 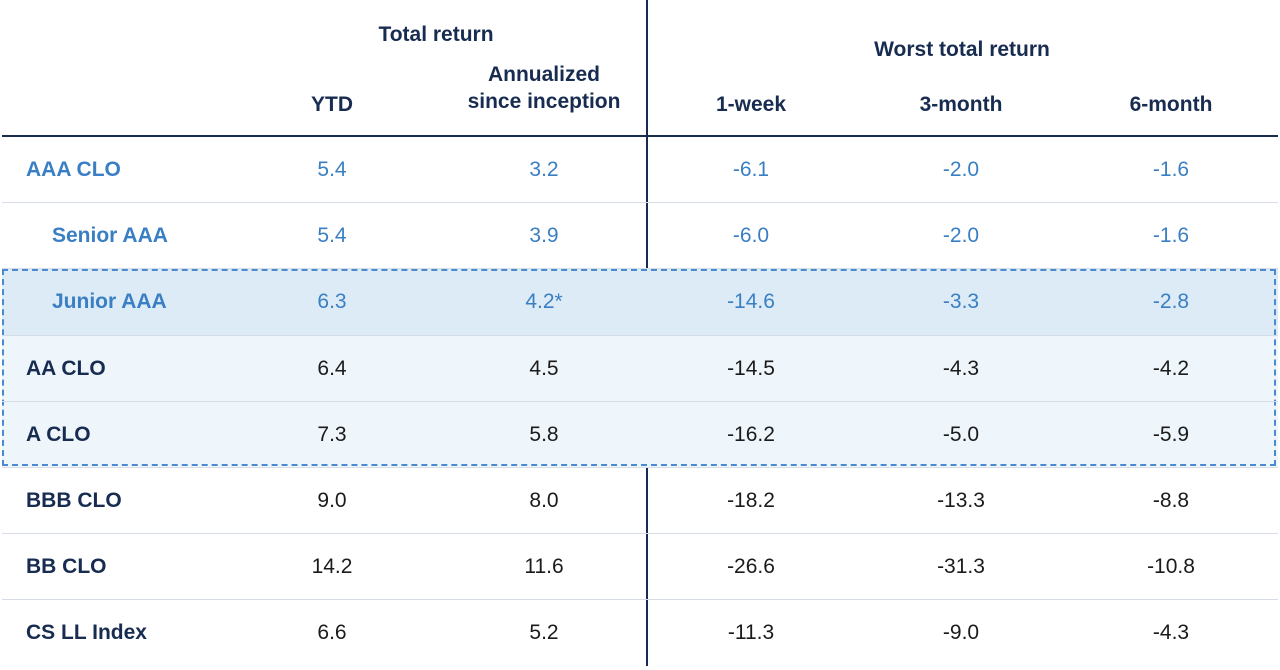 What do you see at coordinates (544, 567) in the screenshot?
I see `table-cell: 11.6` at bounding box center [544, 567].